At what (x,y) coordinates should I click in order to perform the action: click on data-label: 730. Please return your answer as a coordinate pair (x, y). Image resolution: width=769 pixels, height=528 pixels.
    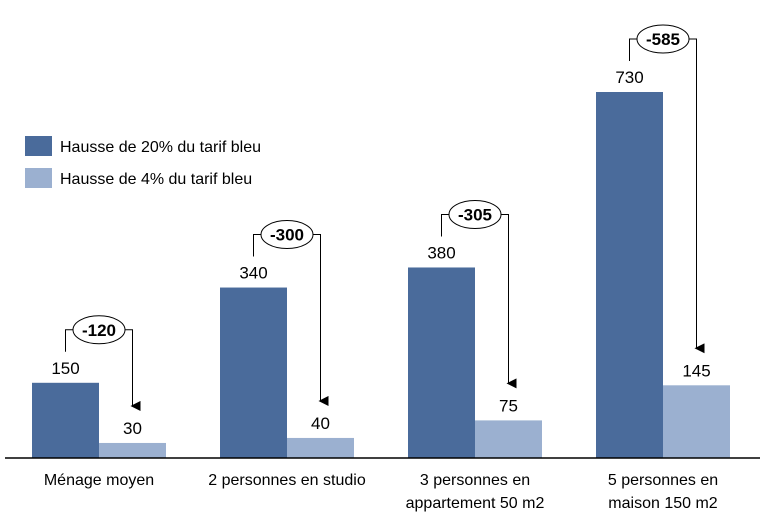
    Looking at the image, I should click on (629, 77).